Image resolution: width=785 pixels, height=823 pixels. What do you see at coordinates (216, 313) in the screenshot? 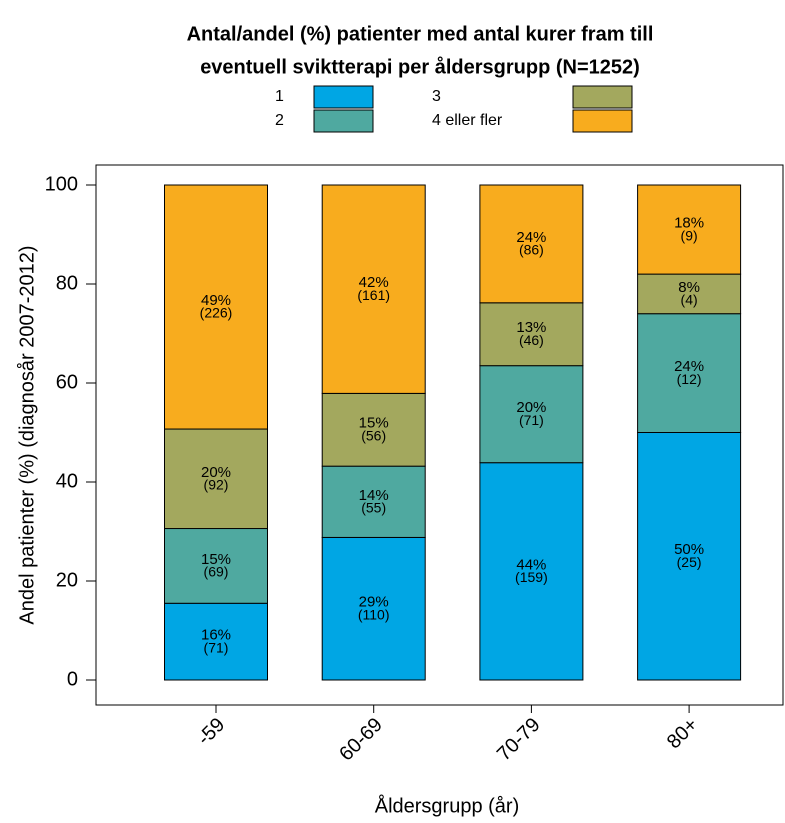
I see `count-label: (226)` at bounding box center [216, 313].